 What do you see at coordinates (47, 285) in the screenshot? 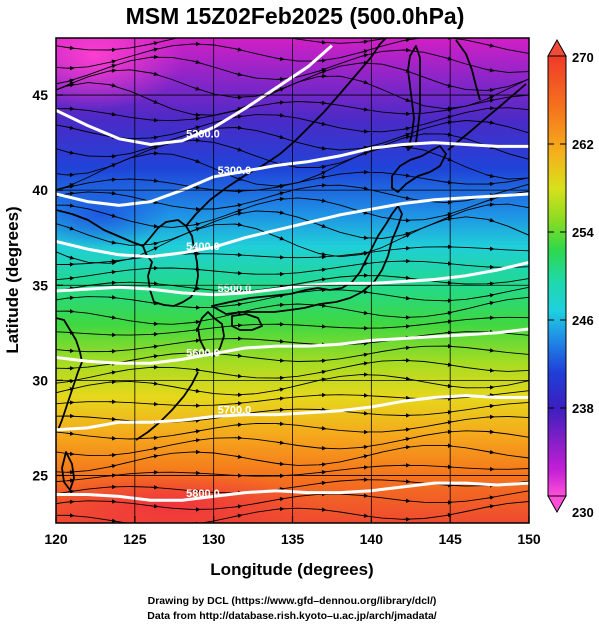
I see `y-axis-ticks: 25 30 35 40 45` at bounding box center [47, 285].